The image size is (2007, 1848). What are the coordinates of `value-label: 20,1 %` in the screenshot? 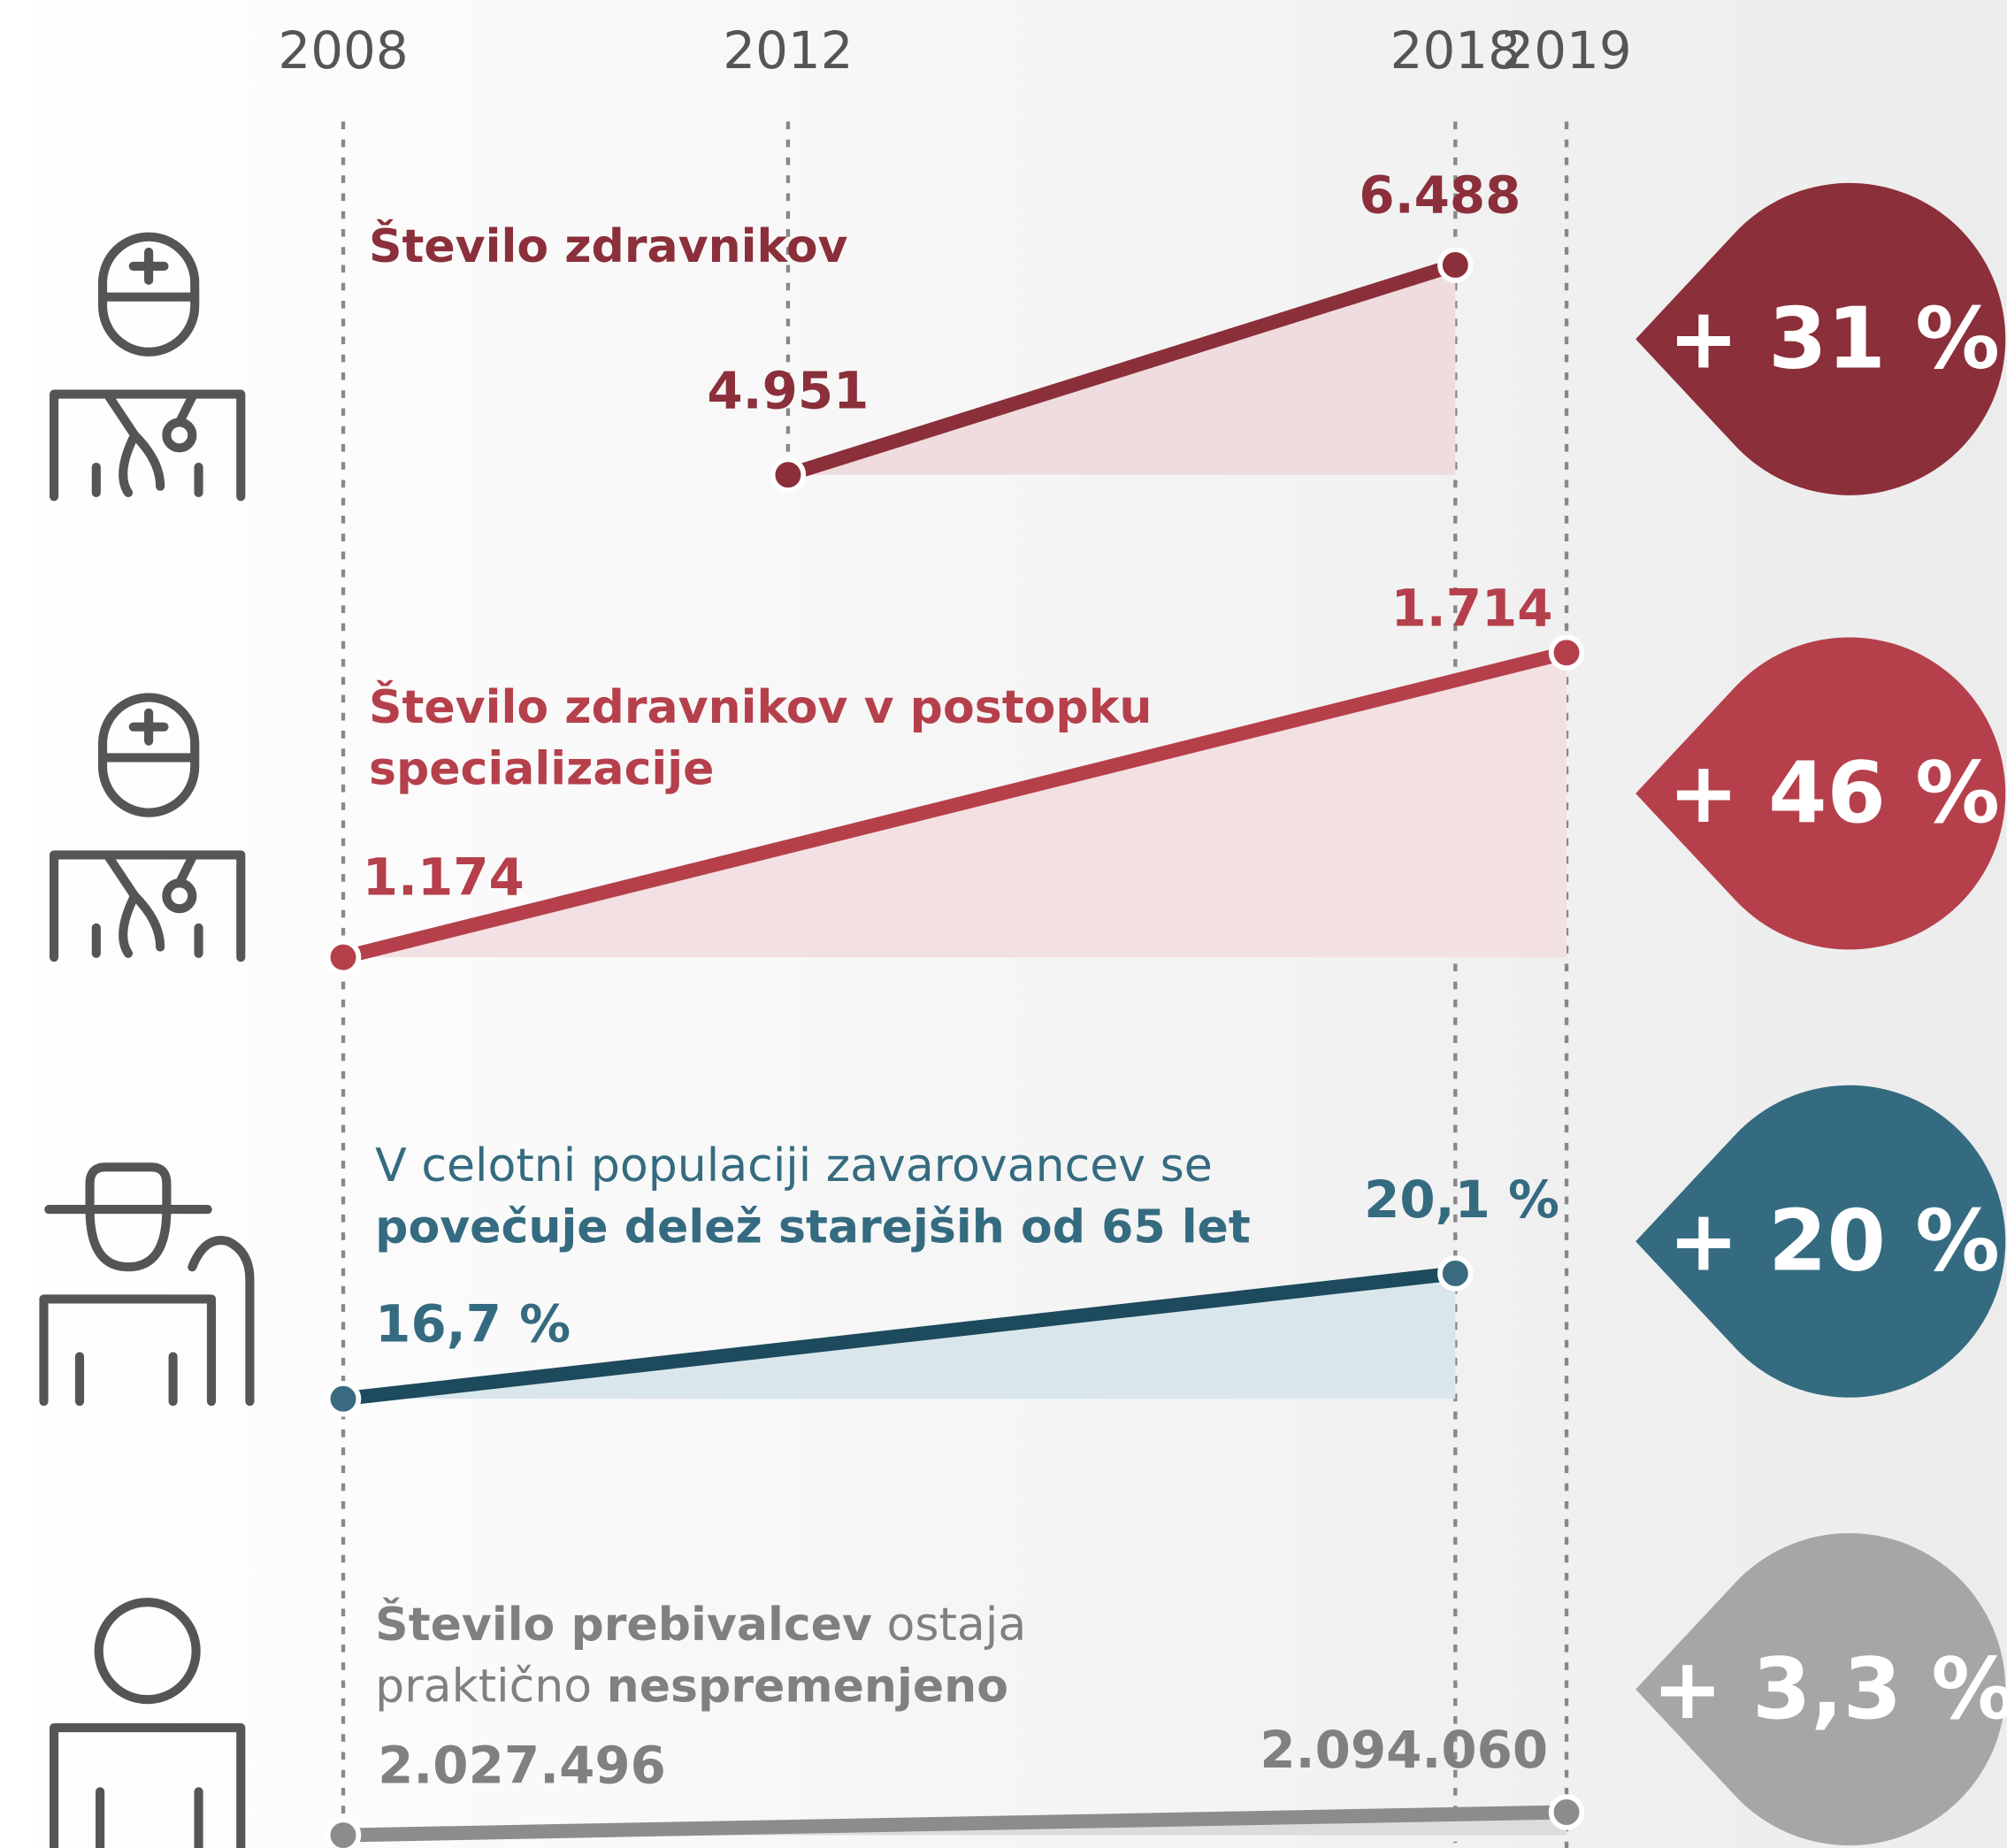 It's located at (1461, 1199).